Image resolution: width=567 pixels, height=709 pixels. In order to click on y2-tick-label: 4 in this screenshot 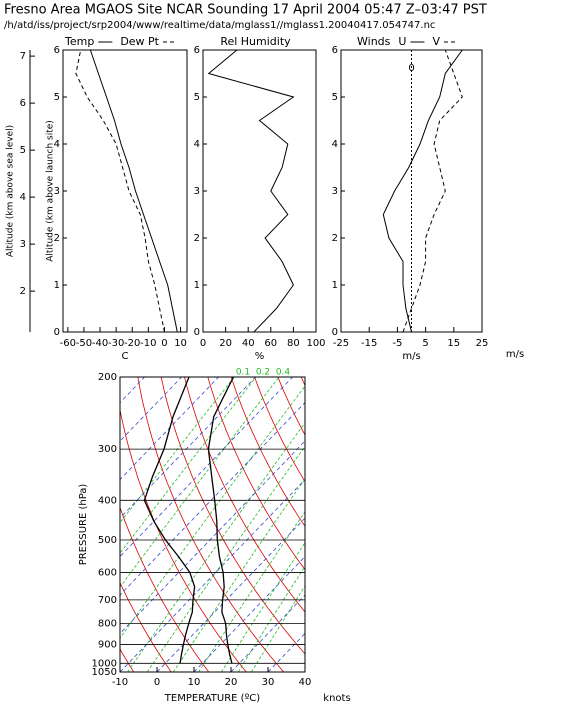, I will do `click(23, 197)`.